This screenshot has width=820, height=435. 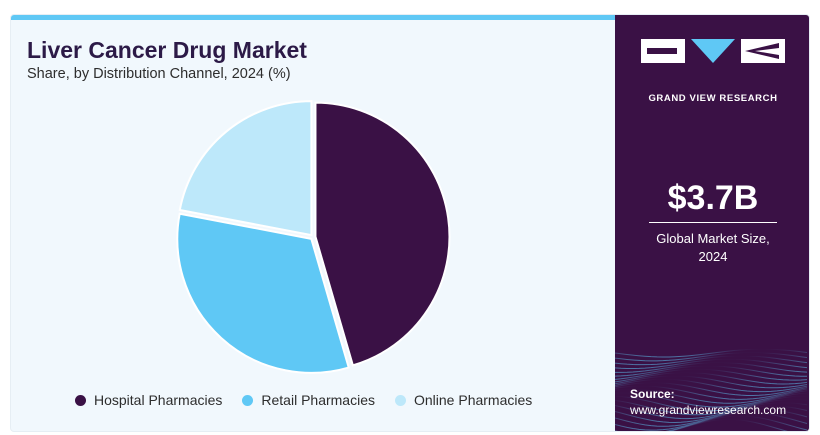 I want to click on brand-logo: GRAND VIEW RESEARCH, so click(x=713, y=71).